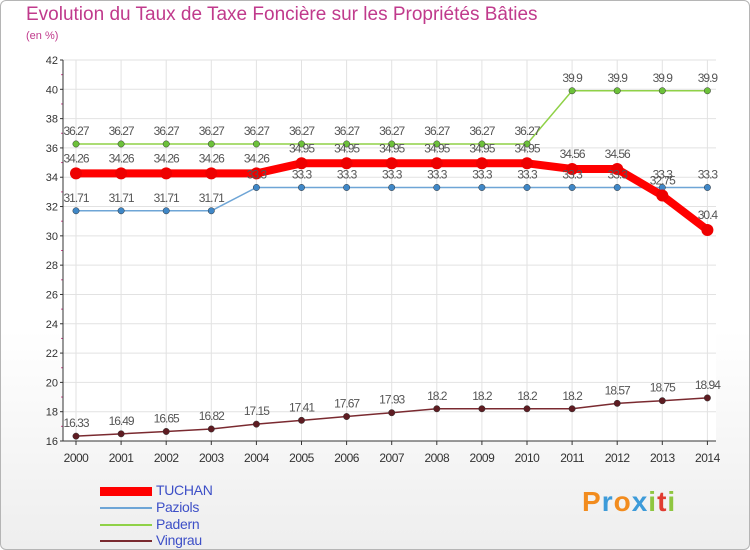 The width and height of the screenshot is (750, 550). Describe the element at coordinates (302, 407) in the screenshot. I see `data-label-vingrau: 17.41` at that location.